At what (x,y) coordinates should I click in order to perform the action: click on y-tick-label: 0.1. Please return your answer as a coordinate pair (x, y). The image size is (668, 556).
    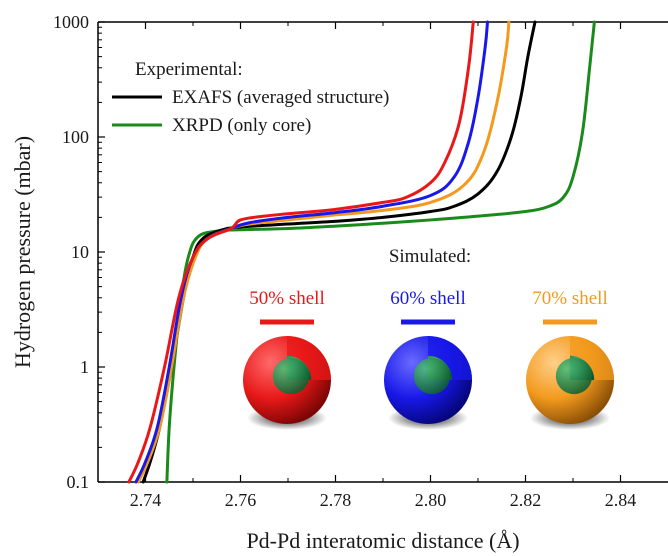
    Looking at the image, I should click on (78, 482).